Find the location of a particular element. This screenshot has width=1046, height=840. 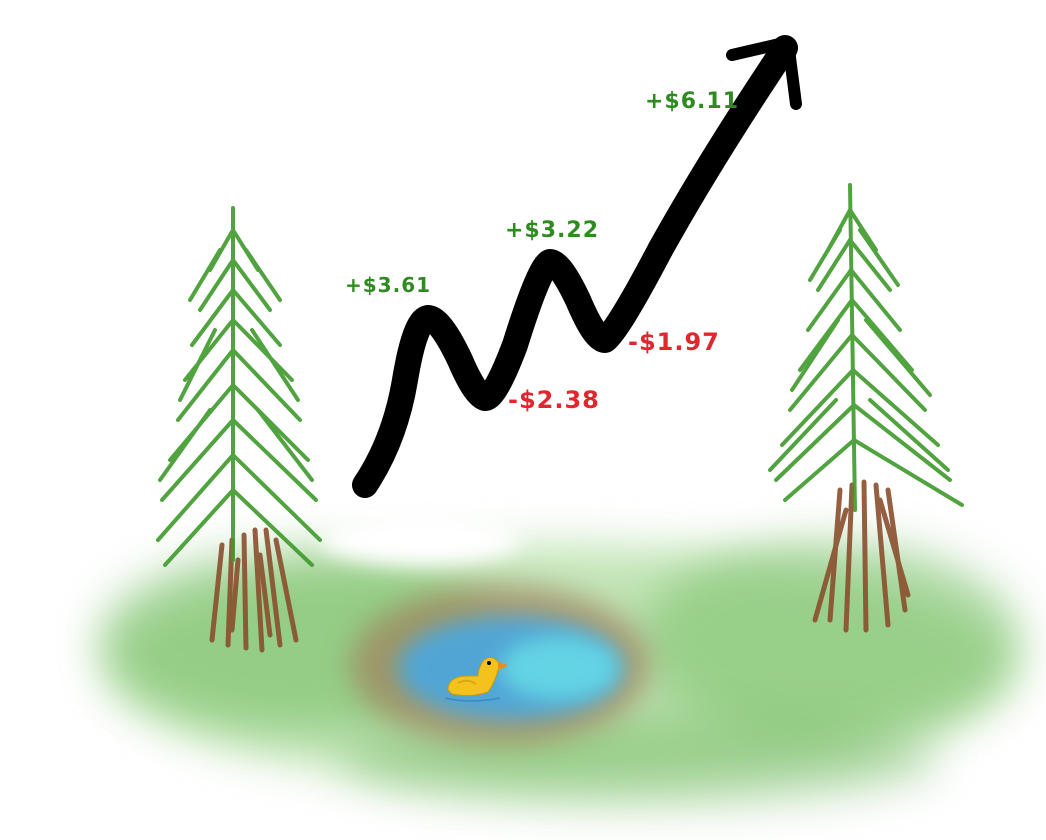

loss-label-1: -$2.38 is located at coordinates (554, 400).